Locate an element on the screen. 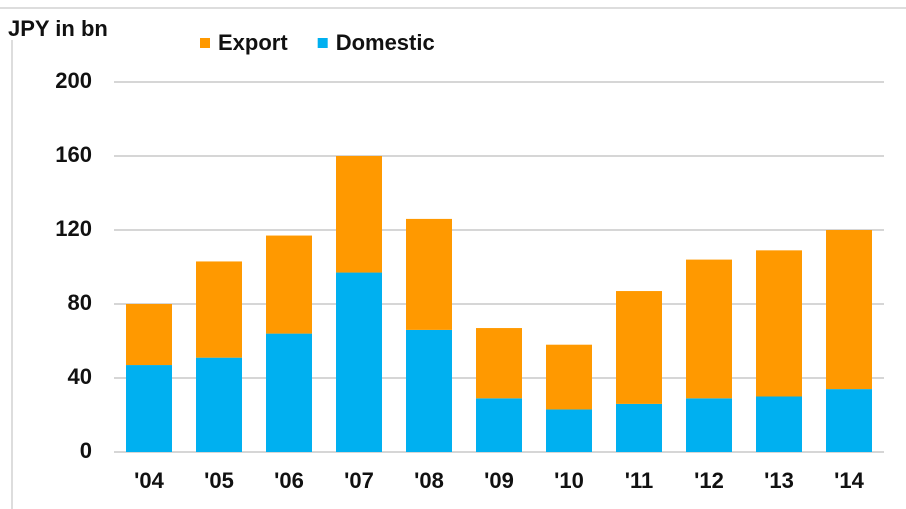 The height and width of the screenshot is (509, 906). y-tick-label: 0 is located at coordinates (86, 450).